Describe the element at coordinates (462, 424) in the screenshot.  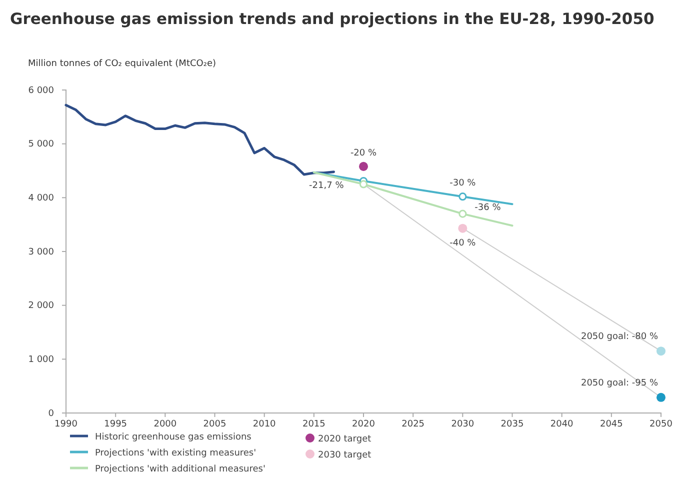
I see `x-tick-label: 2030` at that location.